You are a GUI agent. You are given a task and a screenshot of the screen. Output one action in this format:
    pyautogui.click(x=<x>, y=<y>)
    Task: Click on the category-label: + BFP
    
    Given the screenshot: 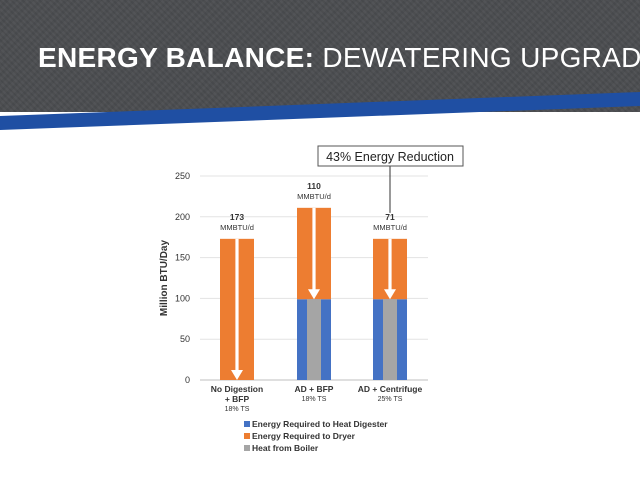 What is the action you would take?
    pyautogui.click(x=237, y=399)
    